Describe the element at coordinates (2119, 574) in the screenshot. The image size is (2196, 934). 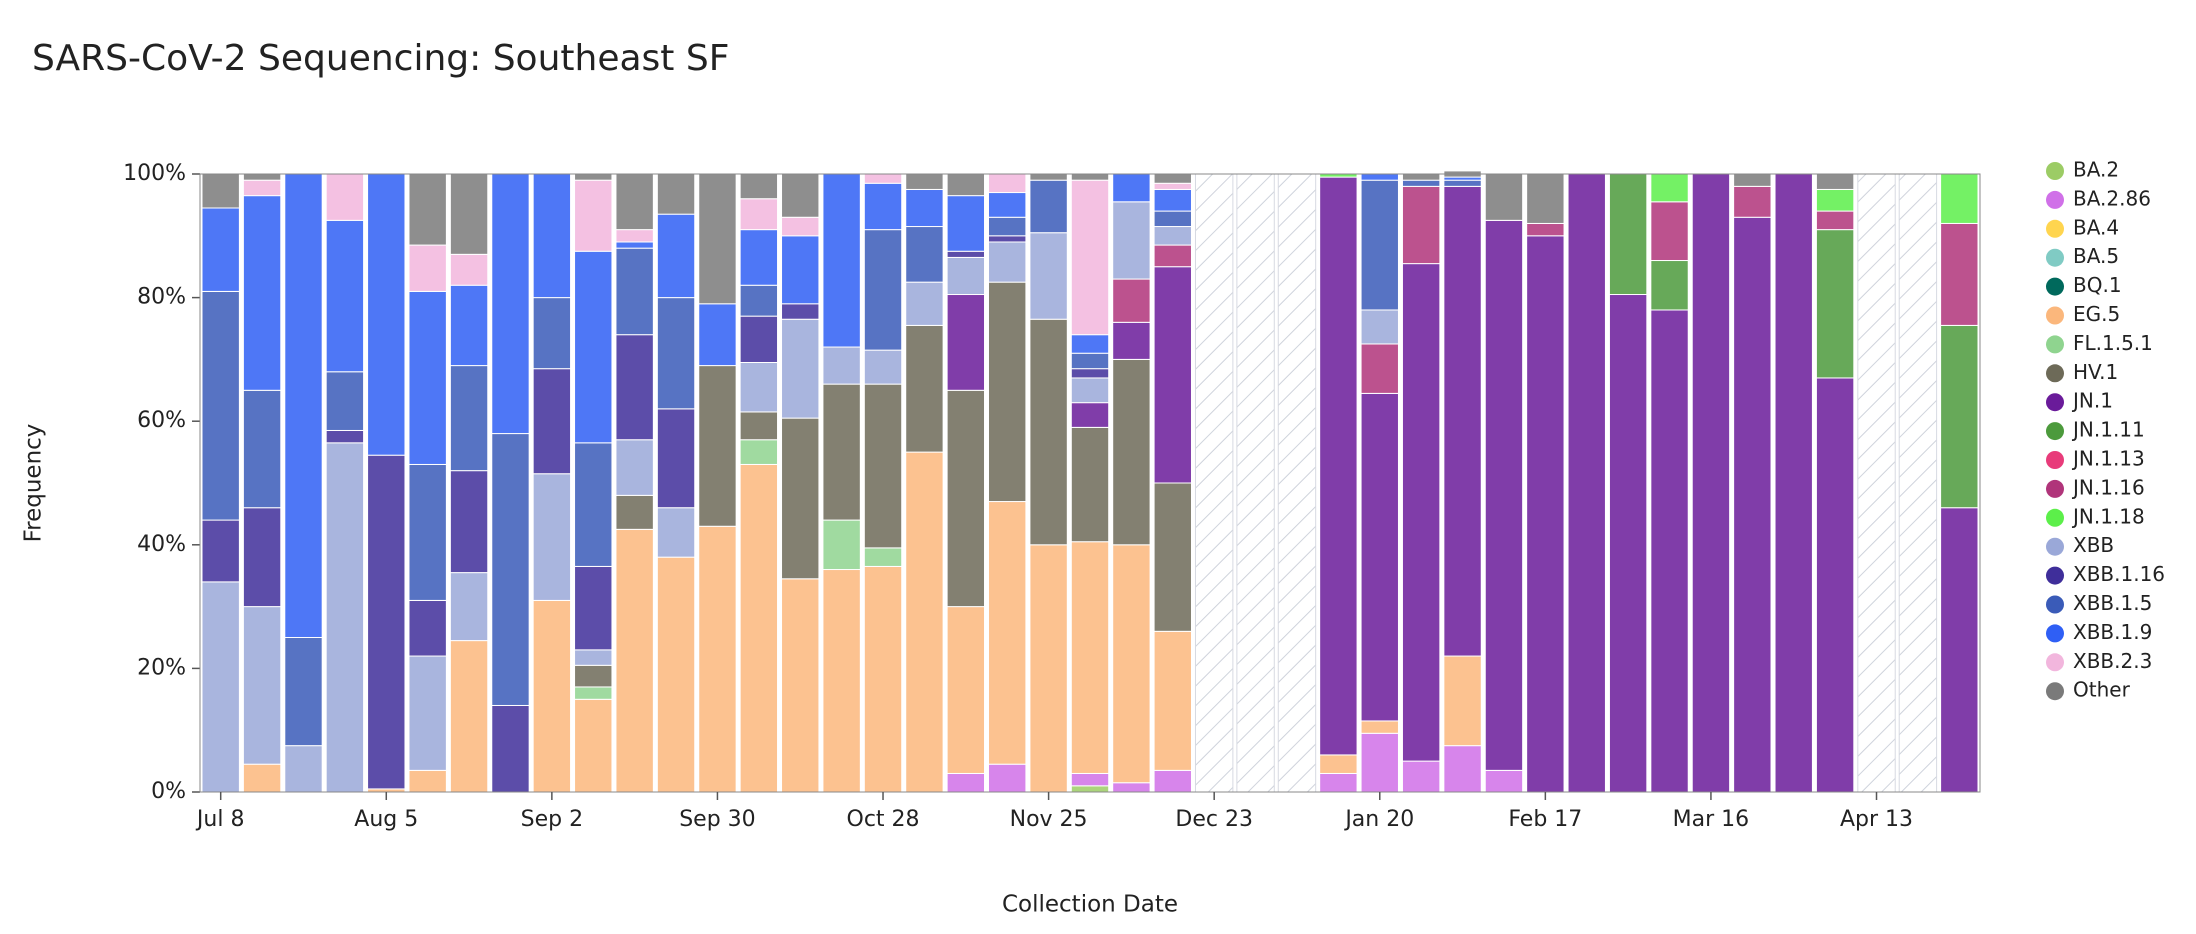
I see `legend-label: XBB.1.16` at that location.